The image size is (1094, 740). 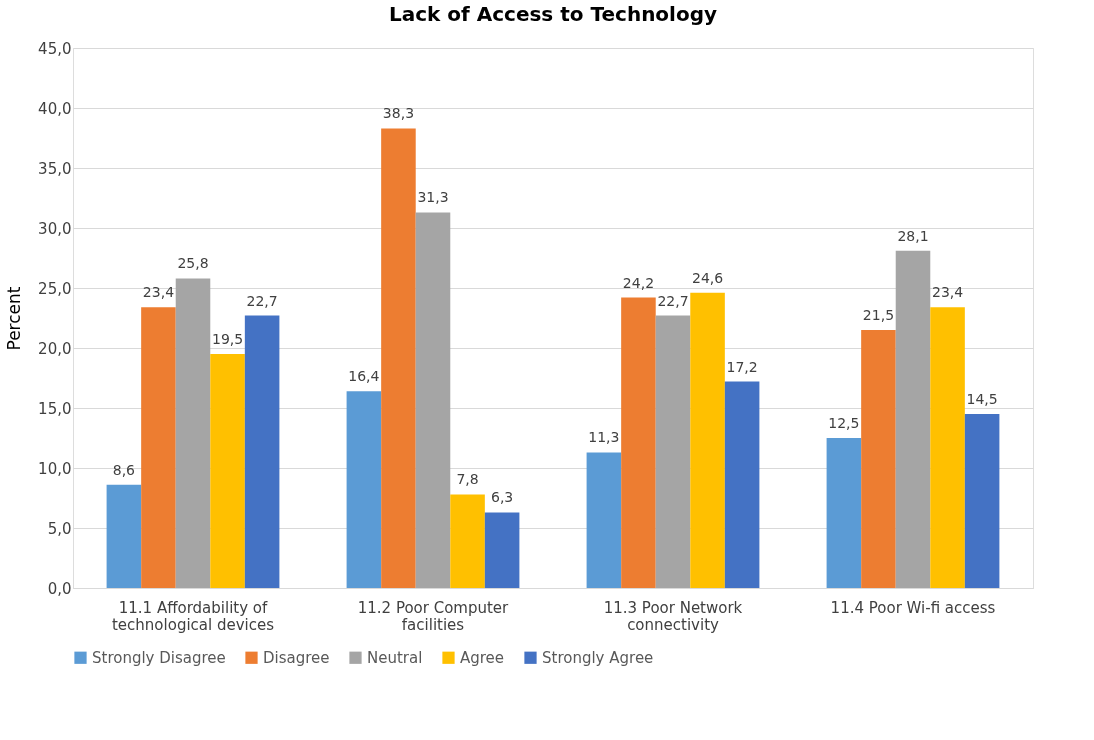 I want to click on data-label: 14,5, so click(x=982, y=399).